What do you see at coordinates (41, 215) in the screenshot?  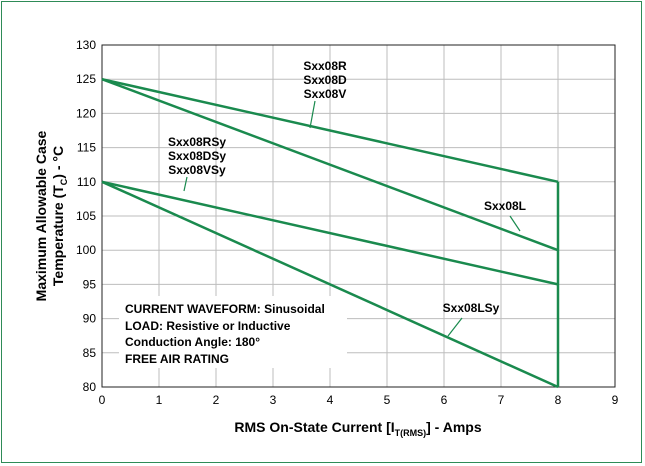 I see `y-axis-label-line1: Maximum Allowable Case` at bounding box center [41, 215].